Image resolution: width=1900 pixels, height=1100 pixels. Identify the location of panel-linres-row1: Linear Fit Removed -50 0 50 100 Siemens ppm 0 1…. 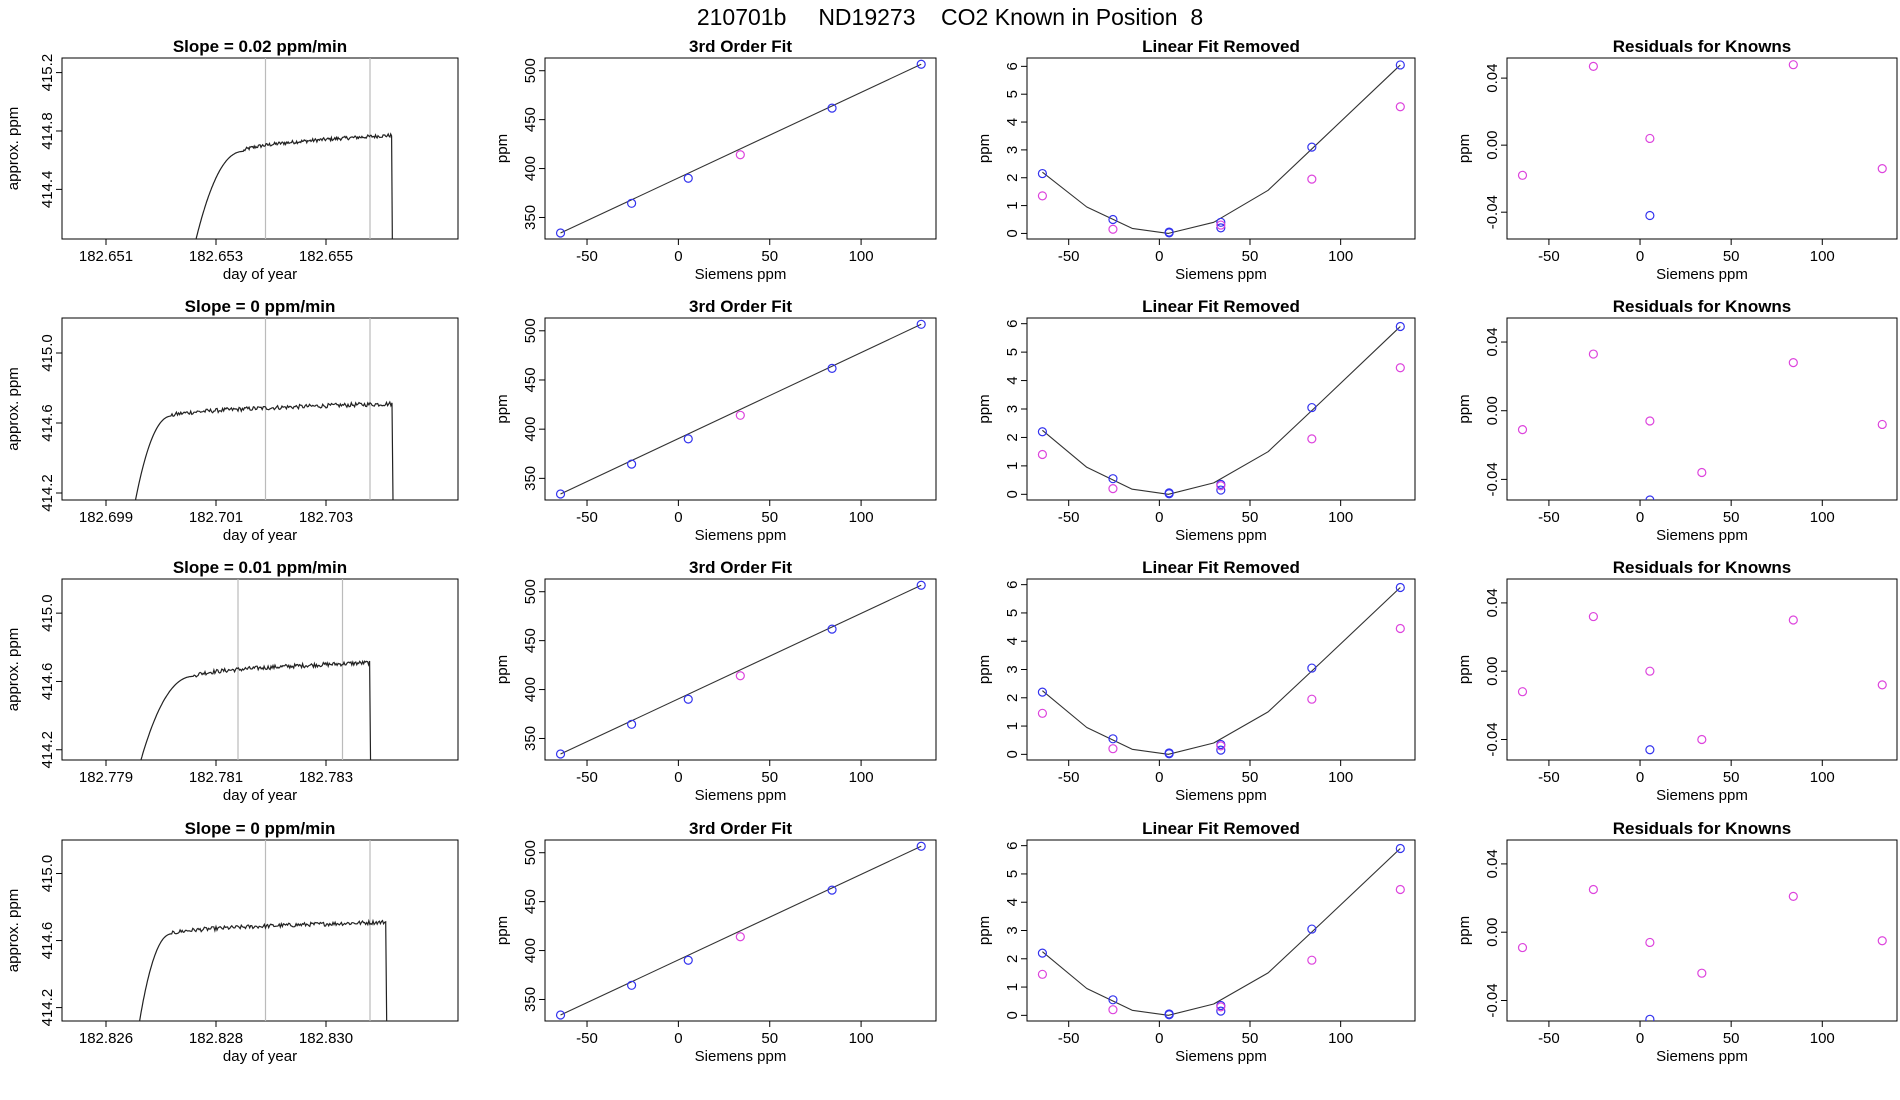
(1196, 160).